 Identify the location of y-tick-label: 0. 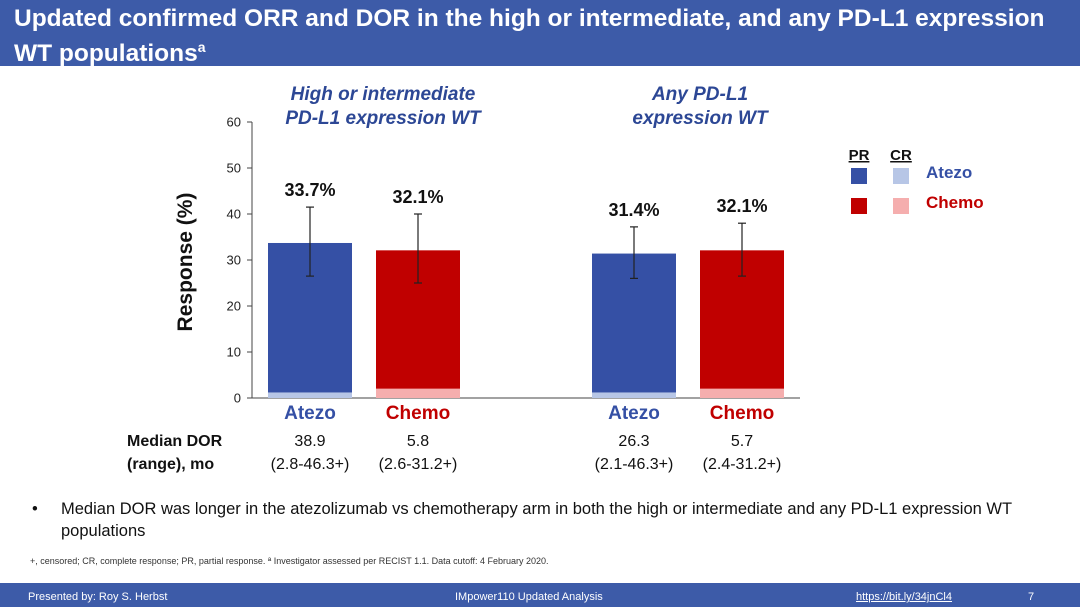
(237, 398).